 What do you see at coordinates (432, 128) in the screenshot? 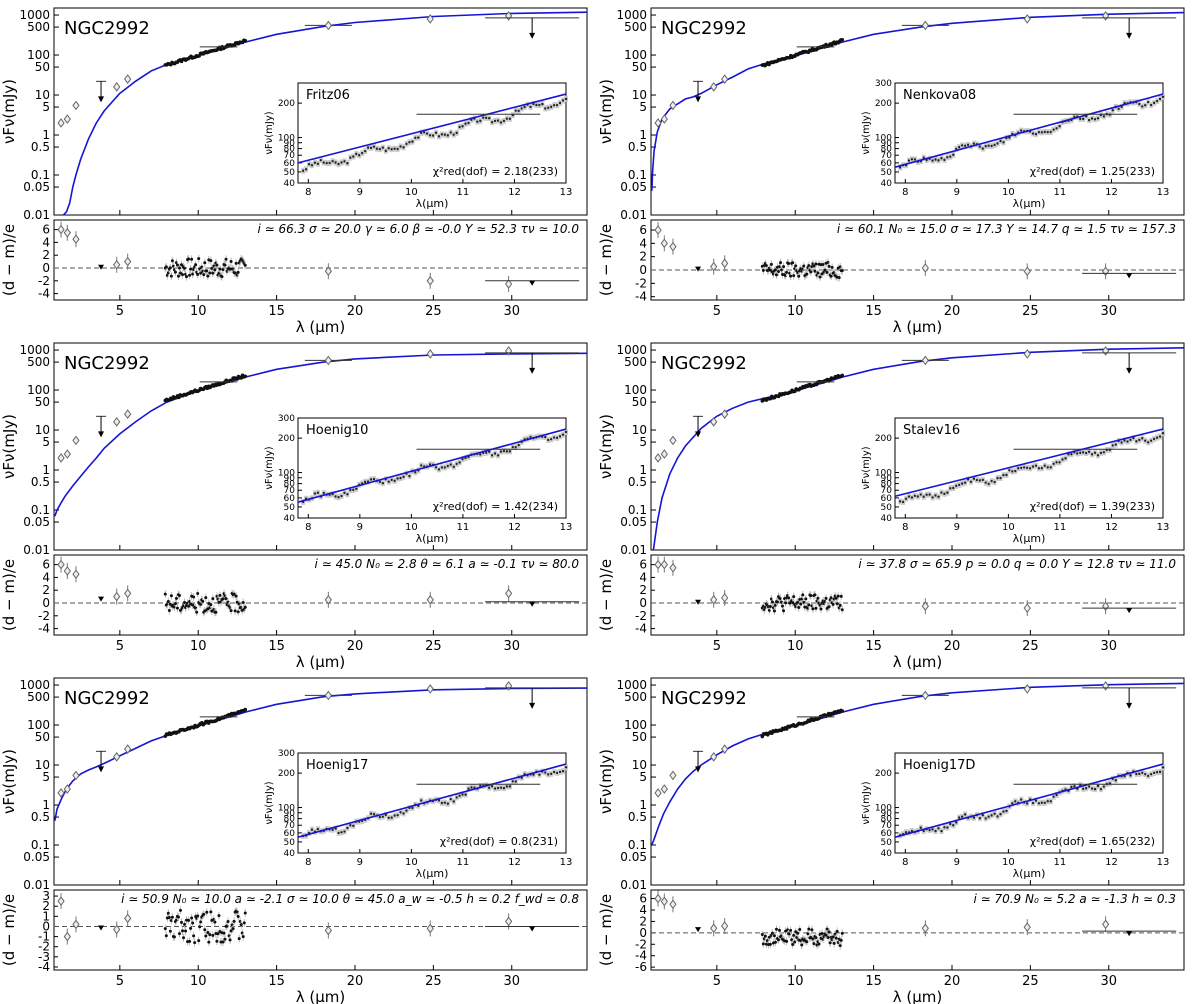
I see `inset-model-line` at bounding box center [432, 128].